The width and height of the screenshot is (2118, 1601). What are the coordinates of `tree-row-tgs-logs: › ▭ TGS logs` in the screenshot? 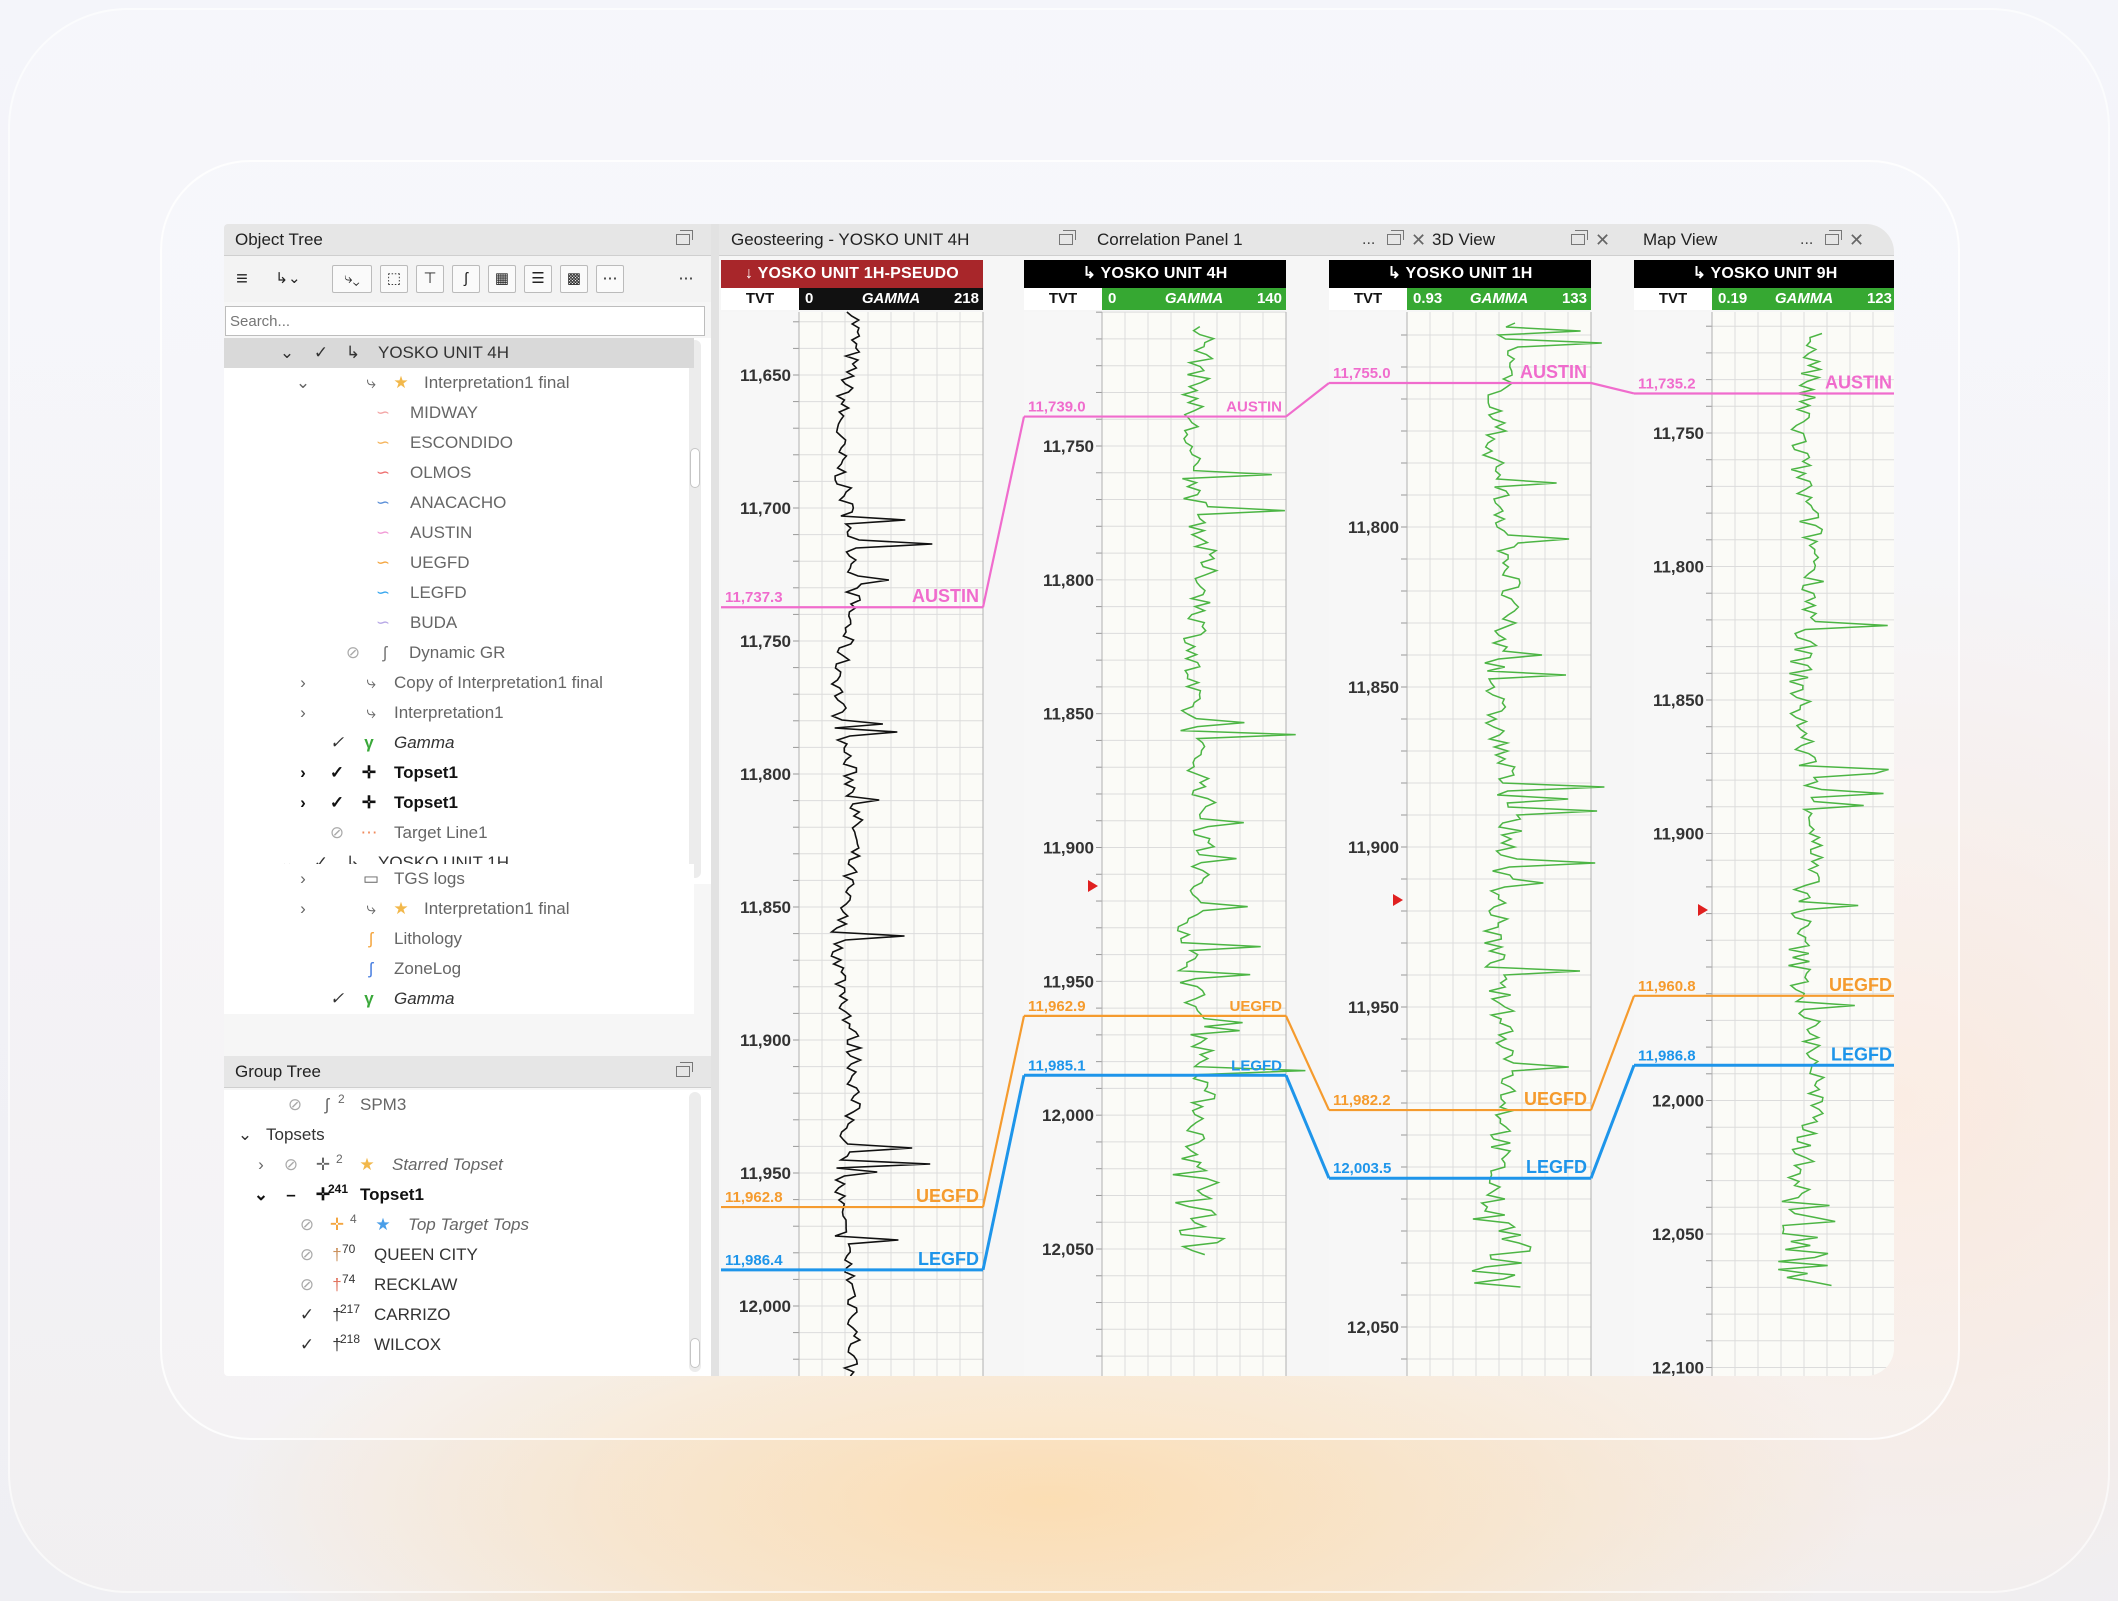 It's located at (459, 879).